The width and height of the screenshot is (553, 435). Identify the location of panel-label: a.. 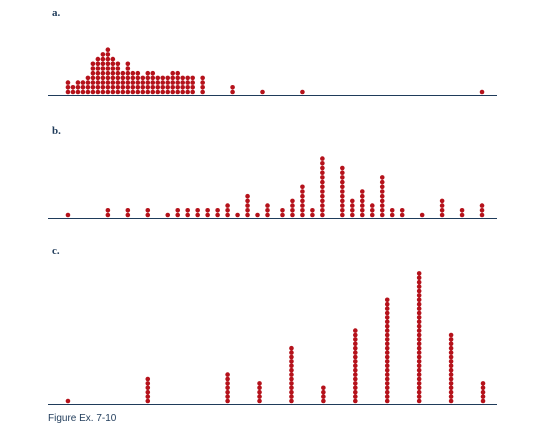
(56, 13).